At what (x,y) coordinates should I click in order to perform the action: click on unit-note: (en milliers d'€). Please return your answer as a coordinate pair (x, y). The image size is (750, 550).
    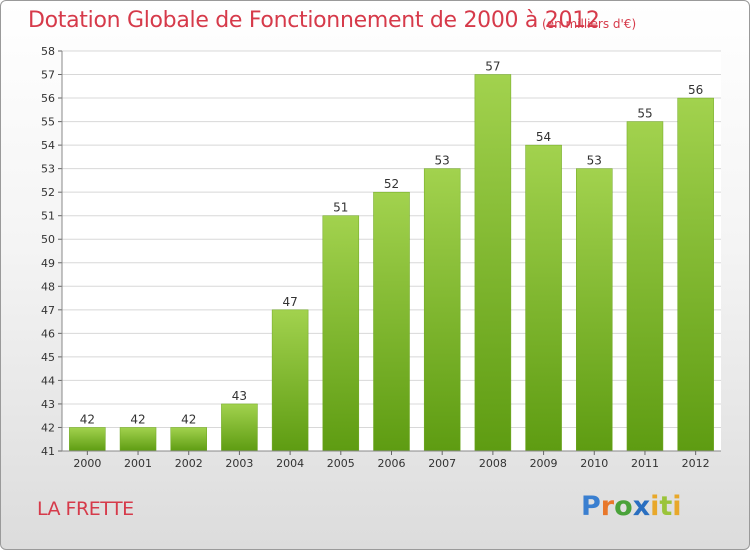
    Looking at the image, I should click on (589, 24).